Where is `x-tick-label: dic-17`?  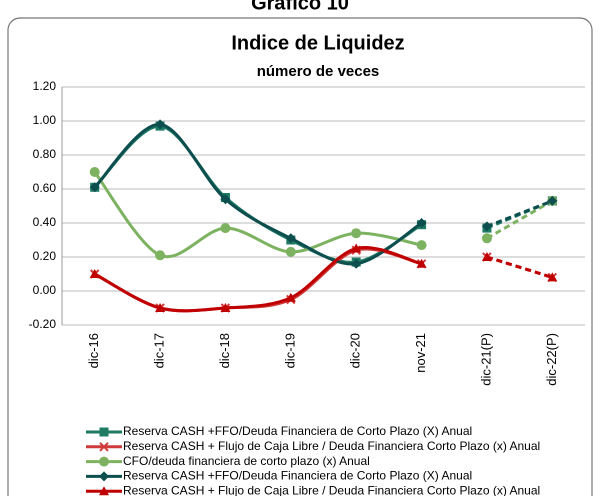
x-tick-label: dic-17 is located at coordinates (159, 350).